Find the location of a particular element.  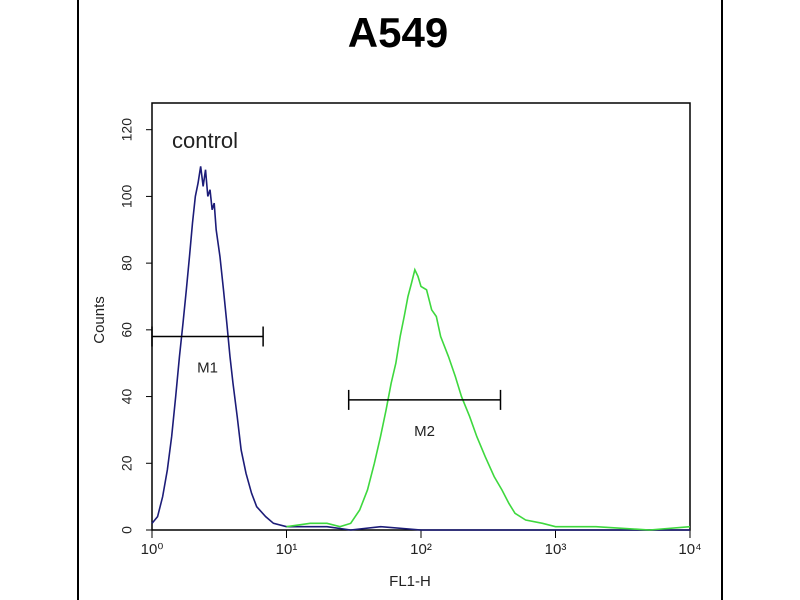

y-tick-label: 20 is located at coordinates (127, 463).